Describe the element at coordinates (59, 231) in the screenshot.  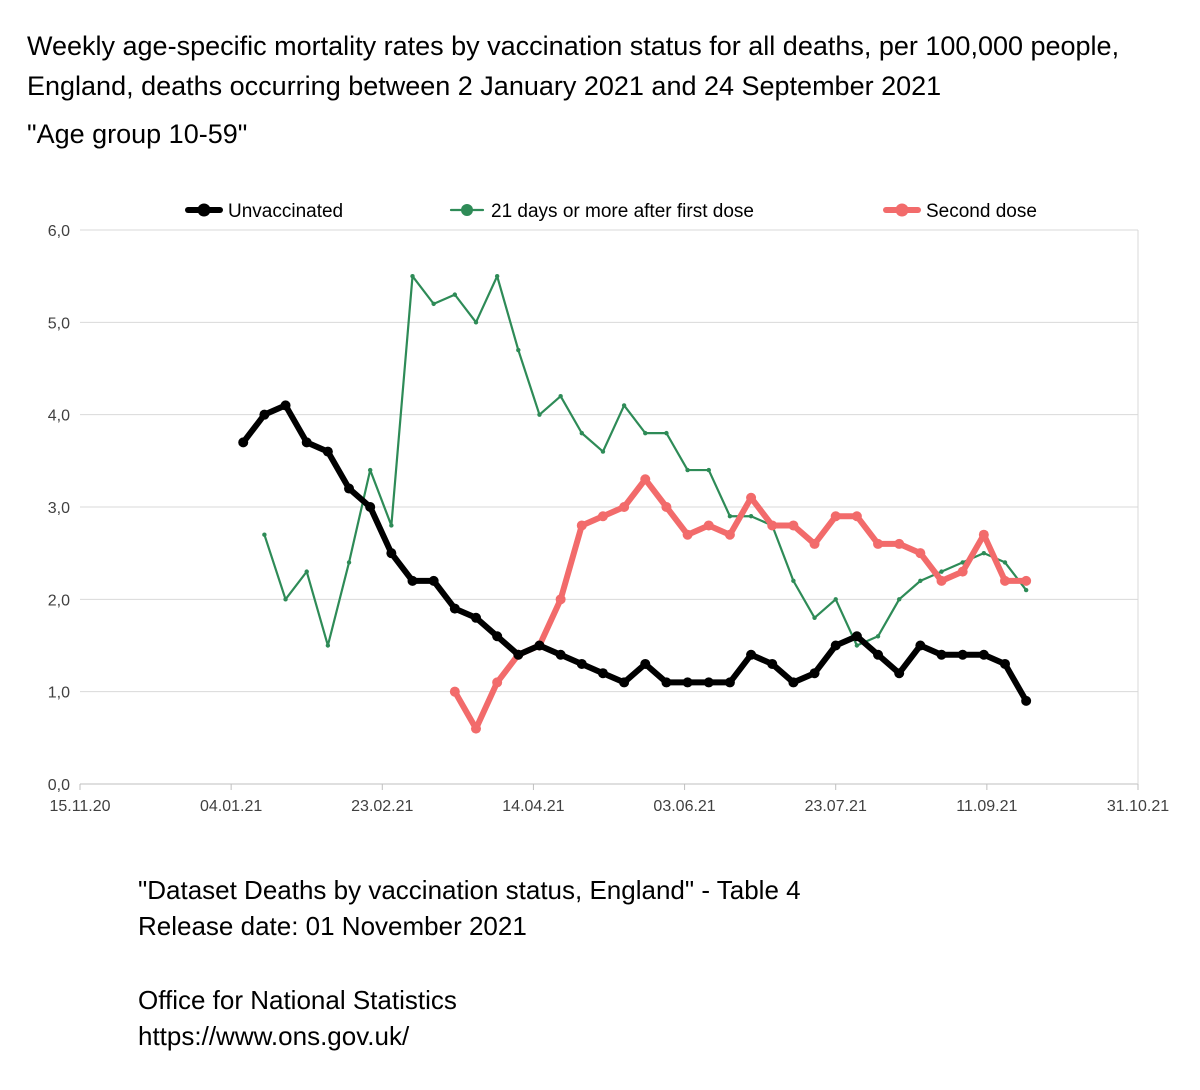
I see `y-tick-label: 6,0` at that location.